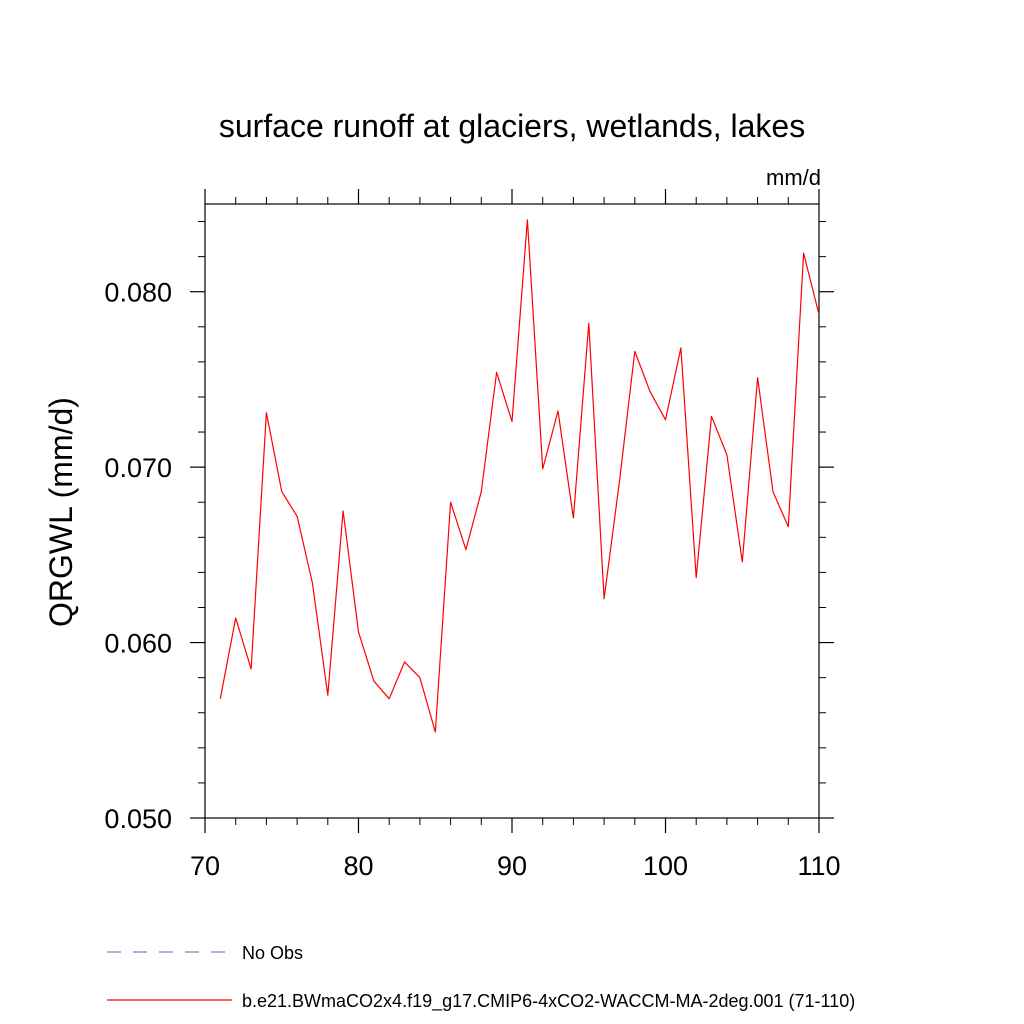 This screenshot has width=1024, height=1024. What do you see at coordinates (138, 468) in the screenshot?
I see `y-tick-label: 0.070` at bounding box center [138, 468].